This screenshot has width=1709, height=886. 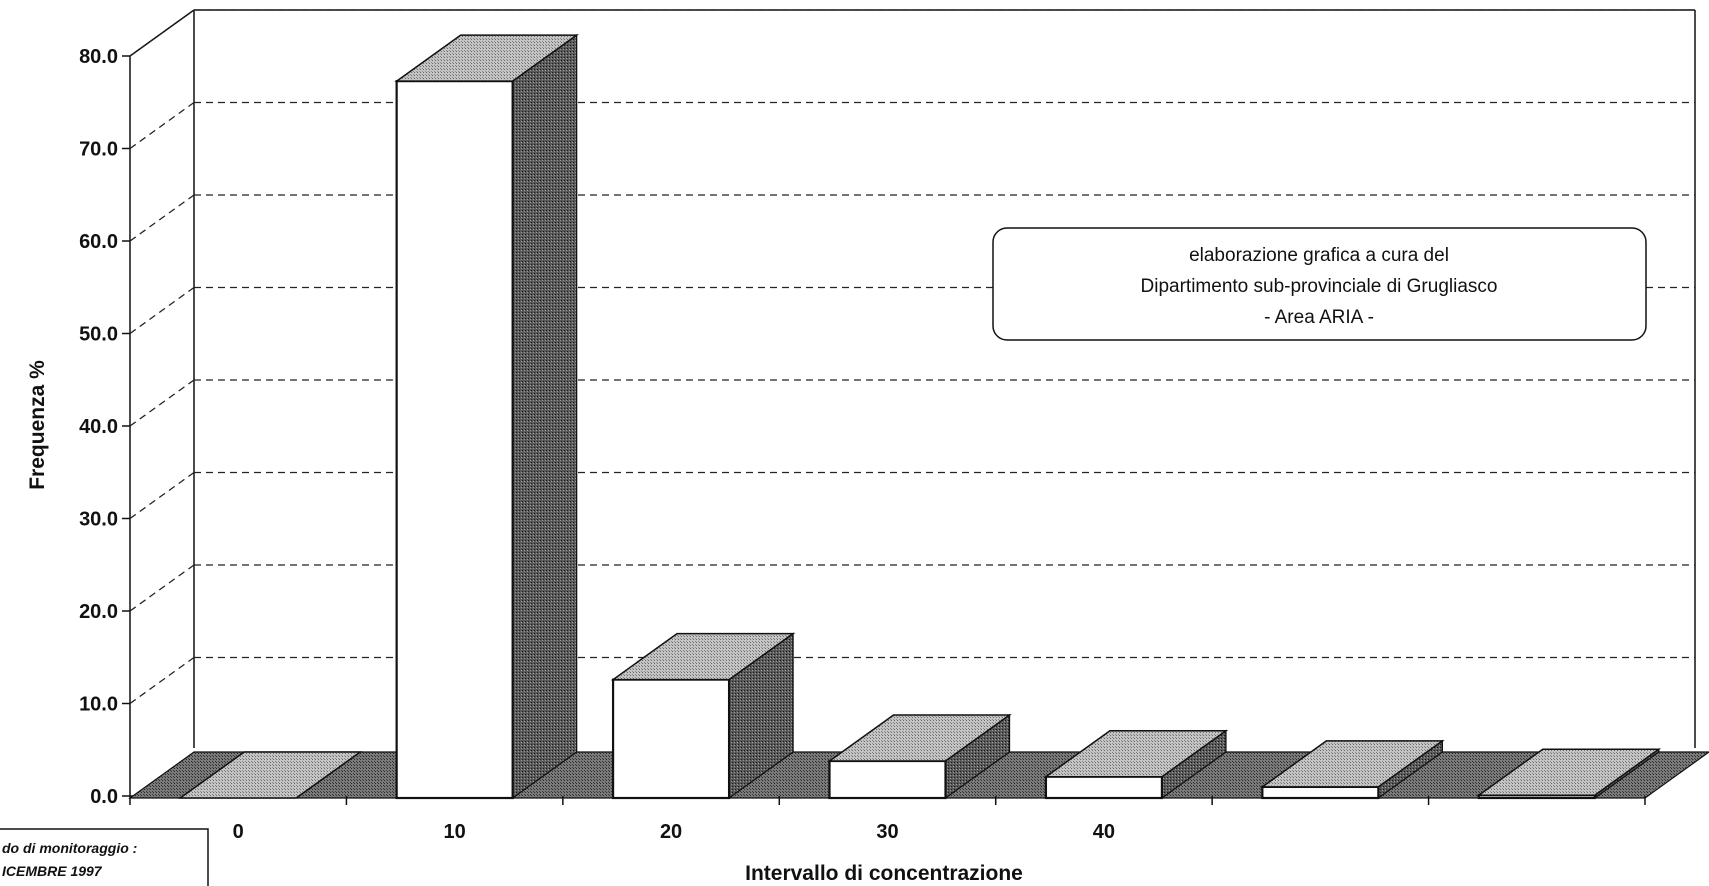 I want to click on period-note-line-1: do di monitoraggio :, so click(x=69, y=848).